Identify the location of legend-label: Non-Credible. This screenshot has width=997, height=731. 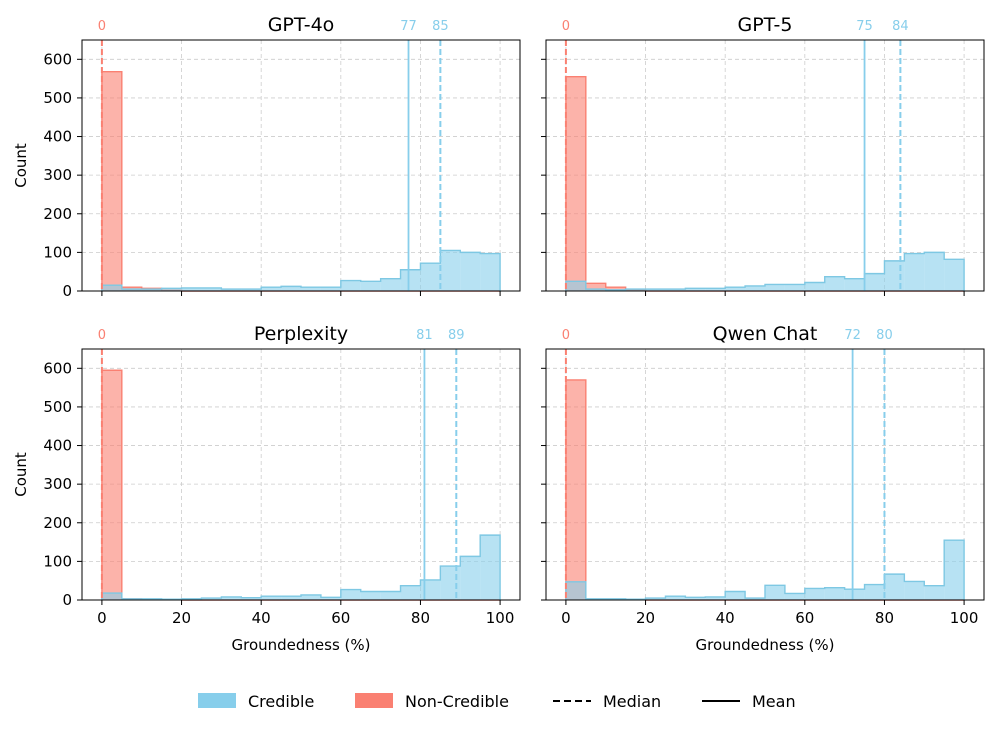
(457, 701).